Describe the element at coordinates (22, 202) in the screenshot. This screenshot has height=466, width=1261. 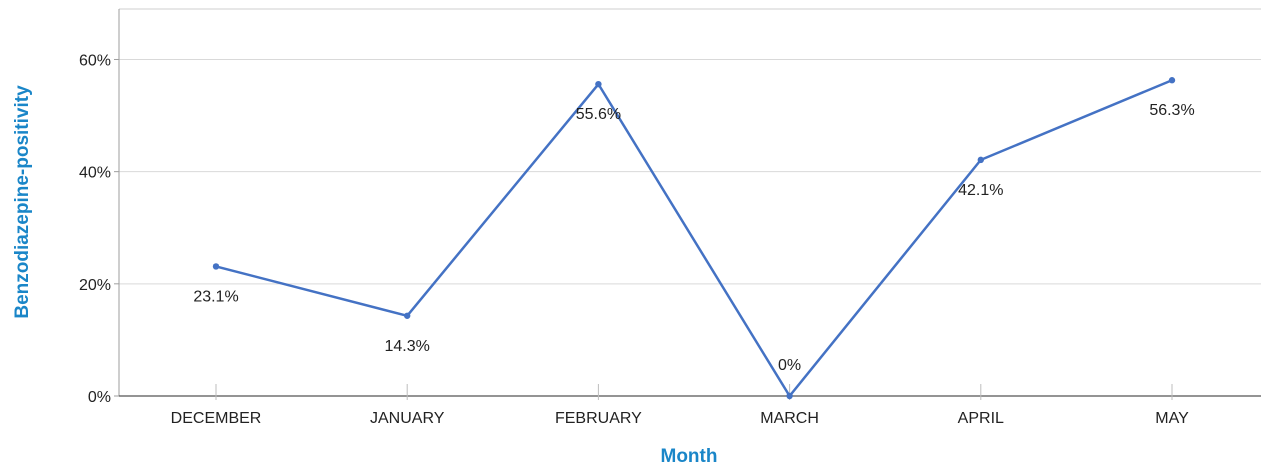
I see `y-axis-title: Benzodiazepine-positivity` at that location.